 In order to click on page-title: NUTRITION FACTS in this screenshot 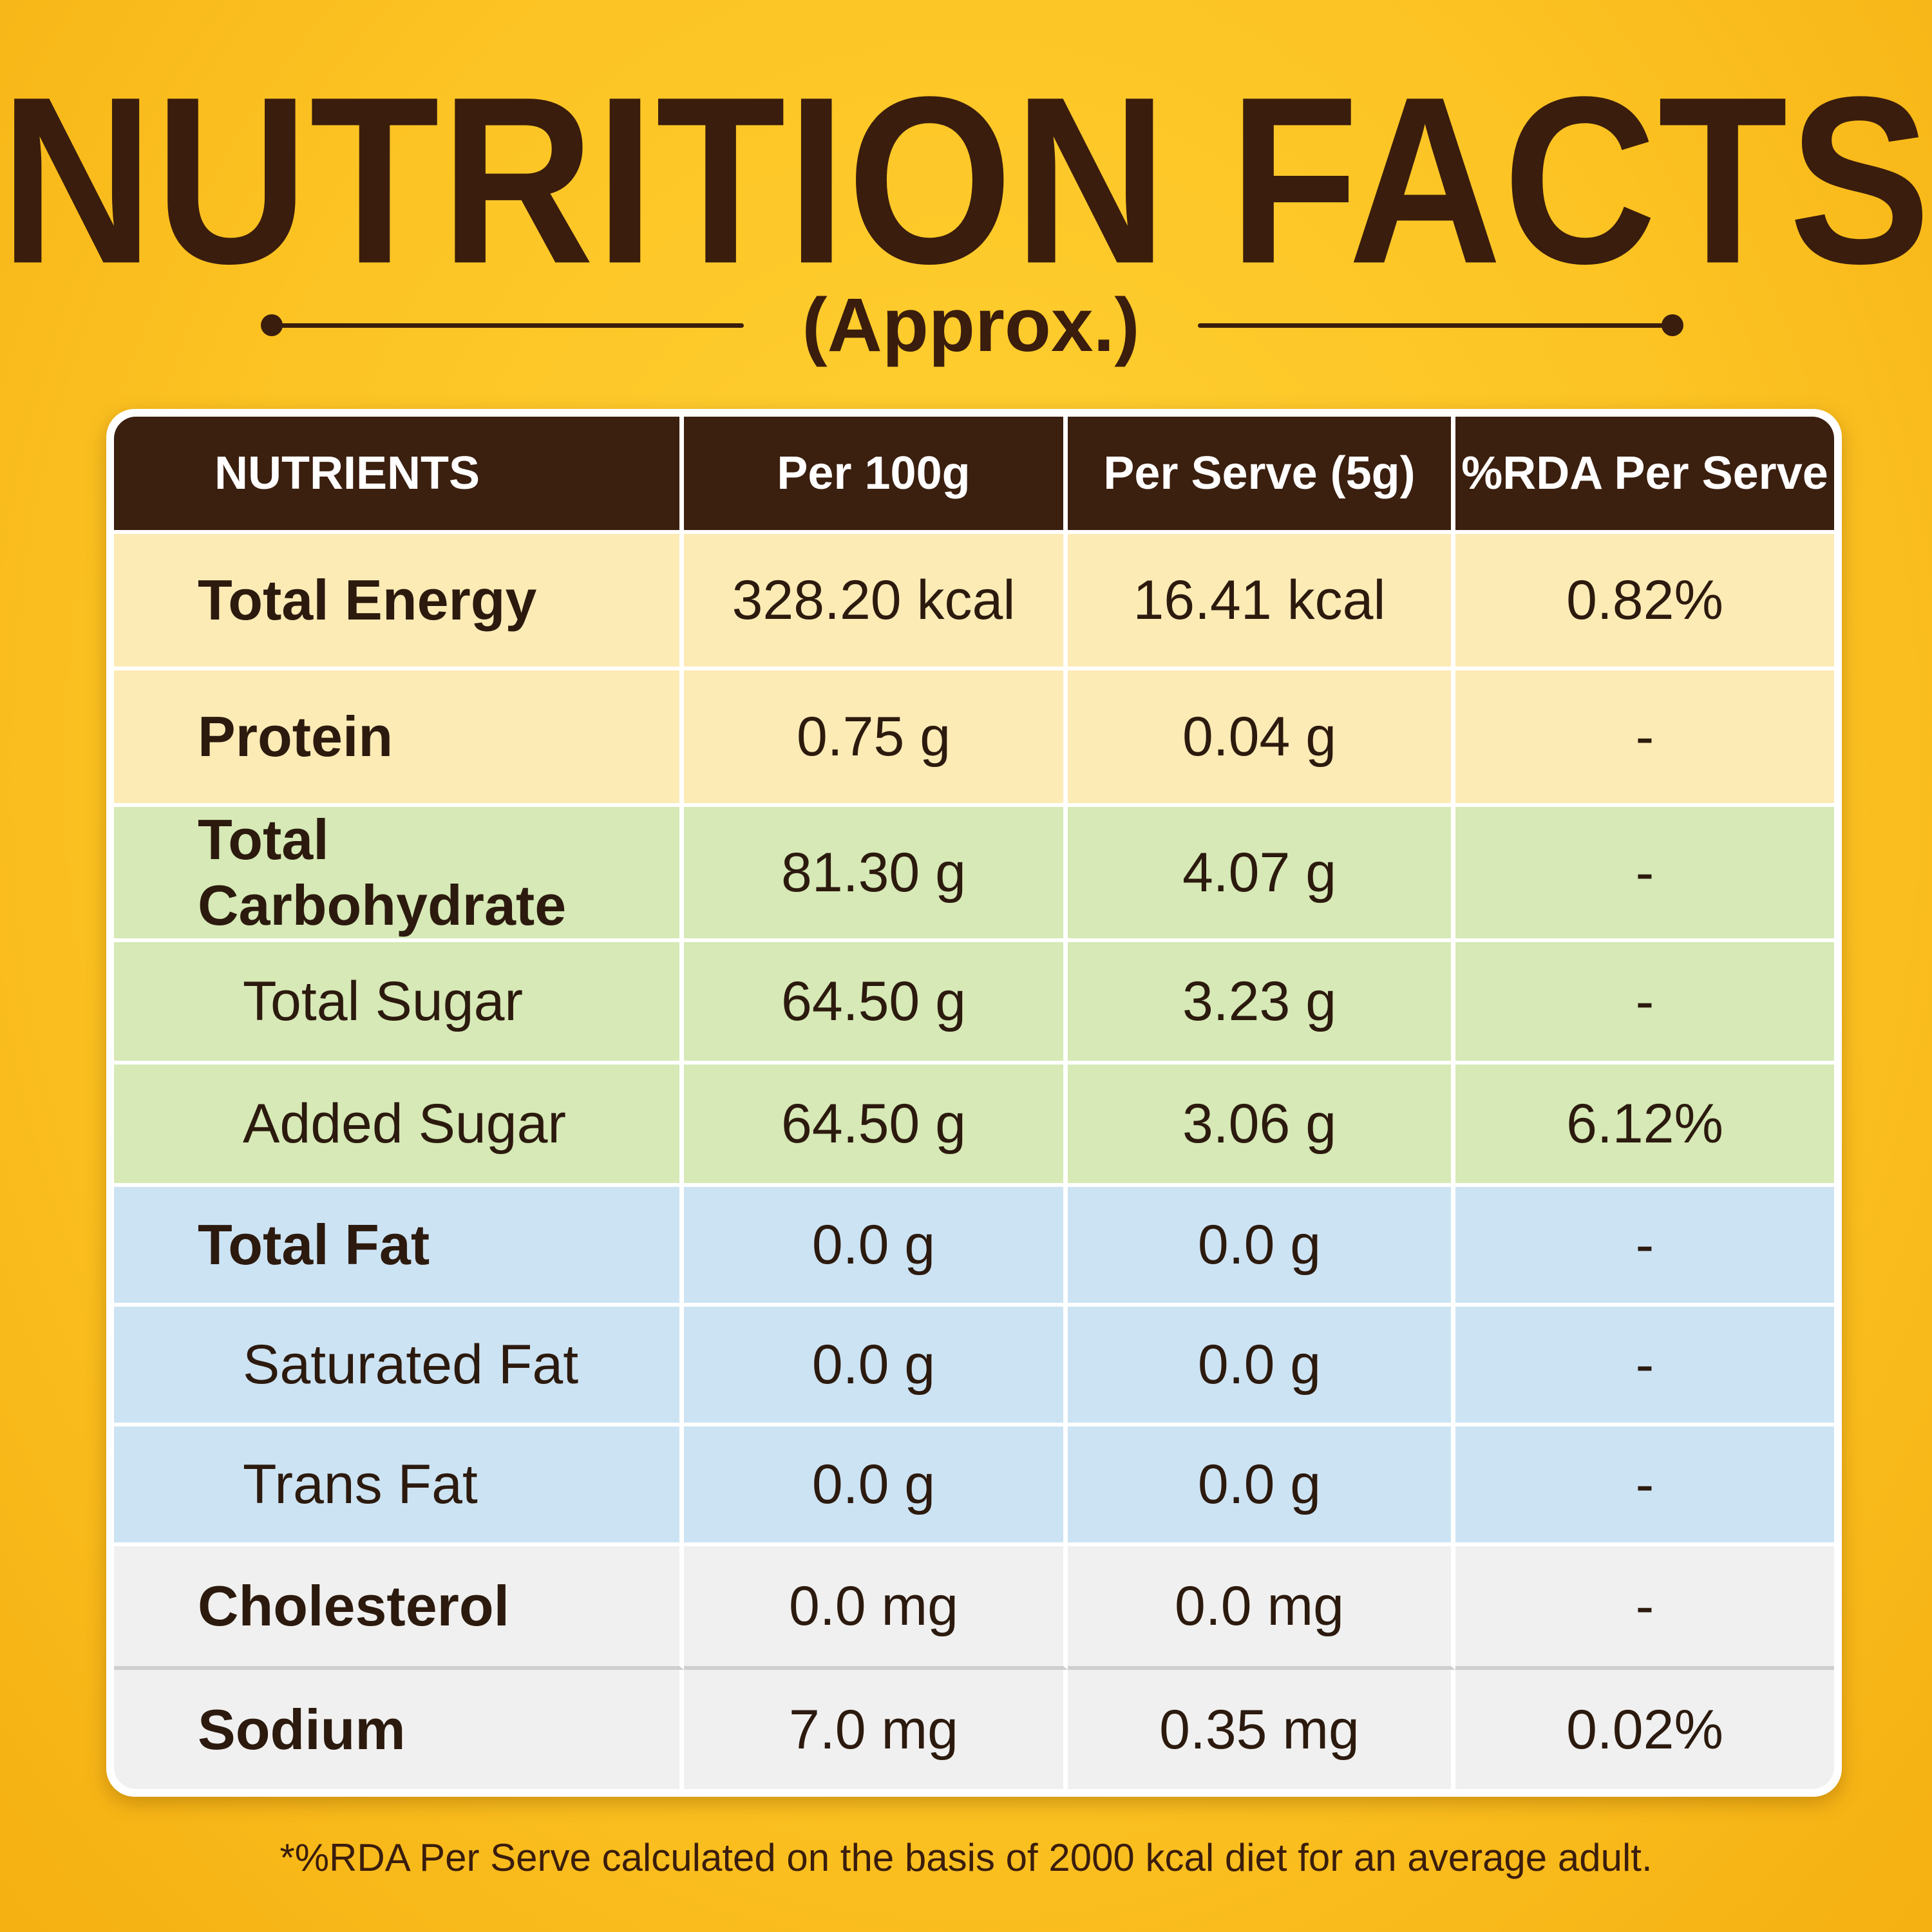, I will do `click(966, 179)`.